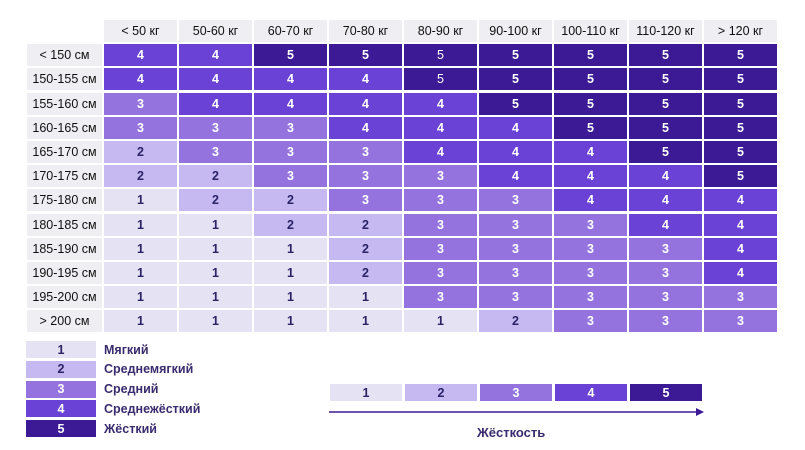  Describe the element at coordinates (511, 432) in the screenshot. I see `scale-title: Жёсткость` at that location.